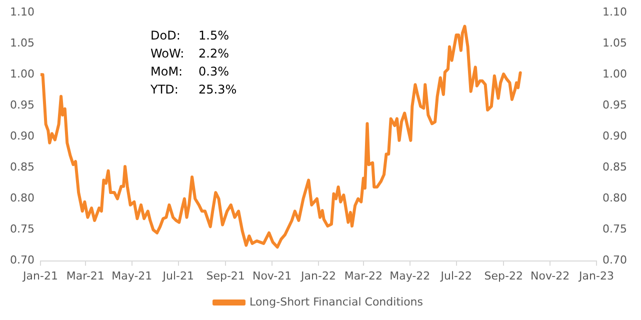  I want to click on y2-tick-label: 0.75, so click(615, 229).